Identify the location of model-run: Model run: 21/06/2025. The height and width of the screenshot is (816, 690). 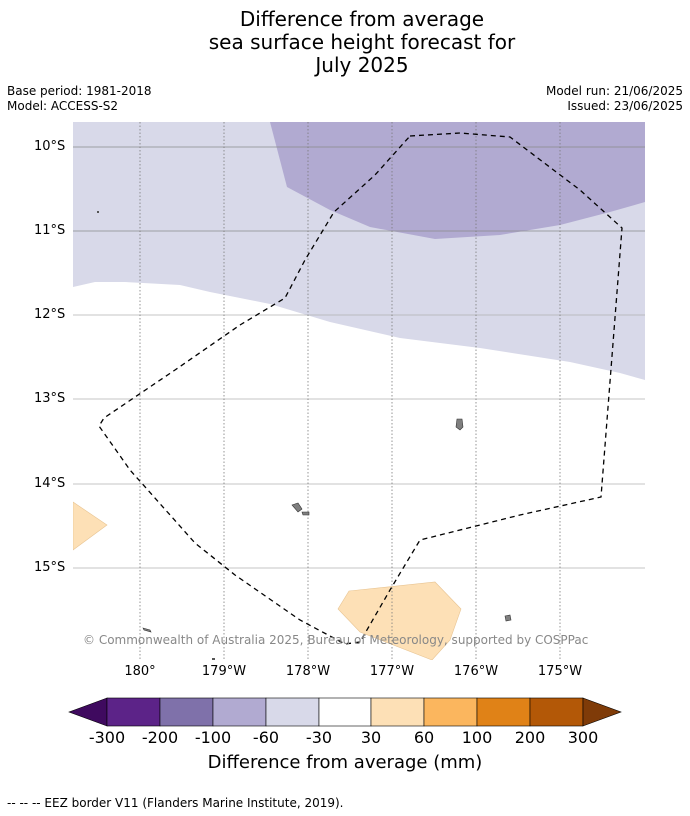
(614, 91).